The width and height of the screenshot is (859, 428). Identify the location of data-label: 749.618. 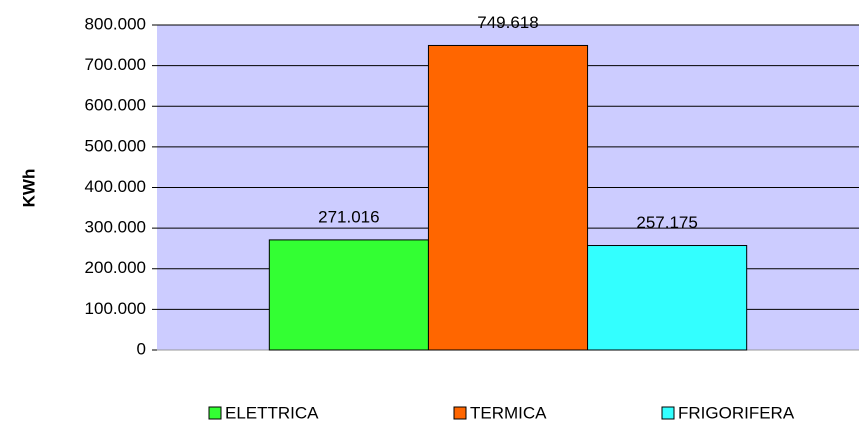
(507, 22).